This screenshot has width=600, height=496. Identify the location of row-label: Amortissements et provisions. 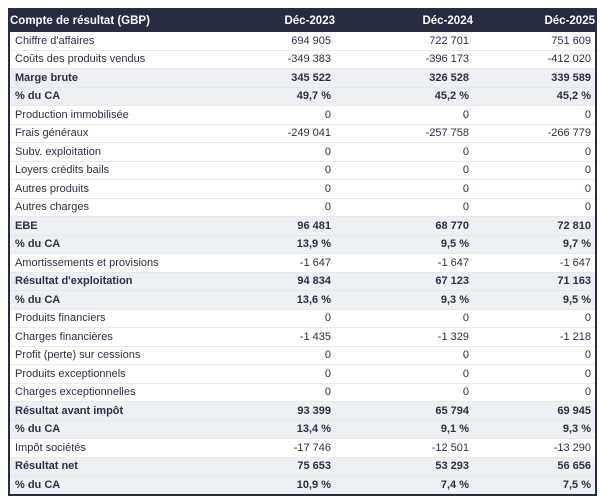
(102, 263).